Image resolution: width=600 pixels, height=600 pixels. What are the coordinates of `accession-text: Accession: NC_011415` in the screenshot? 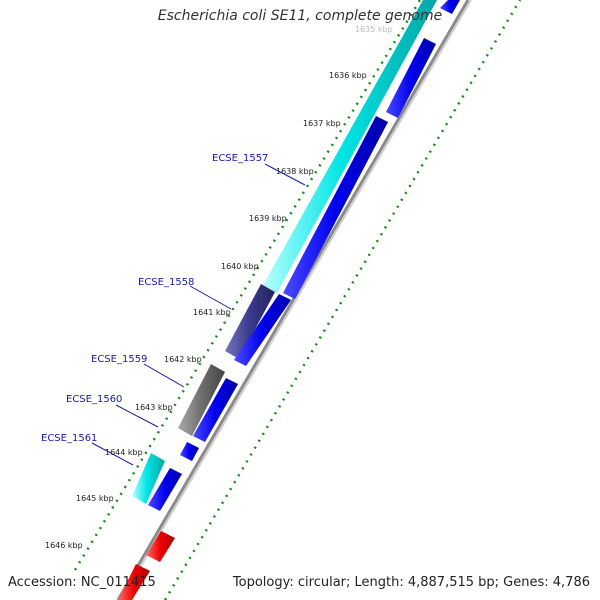 It's located at (82, 582).